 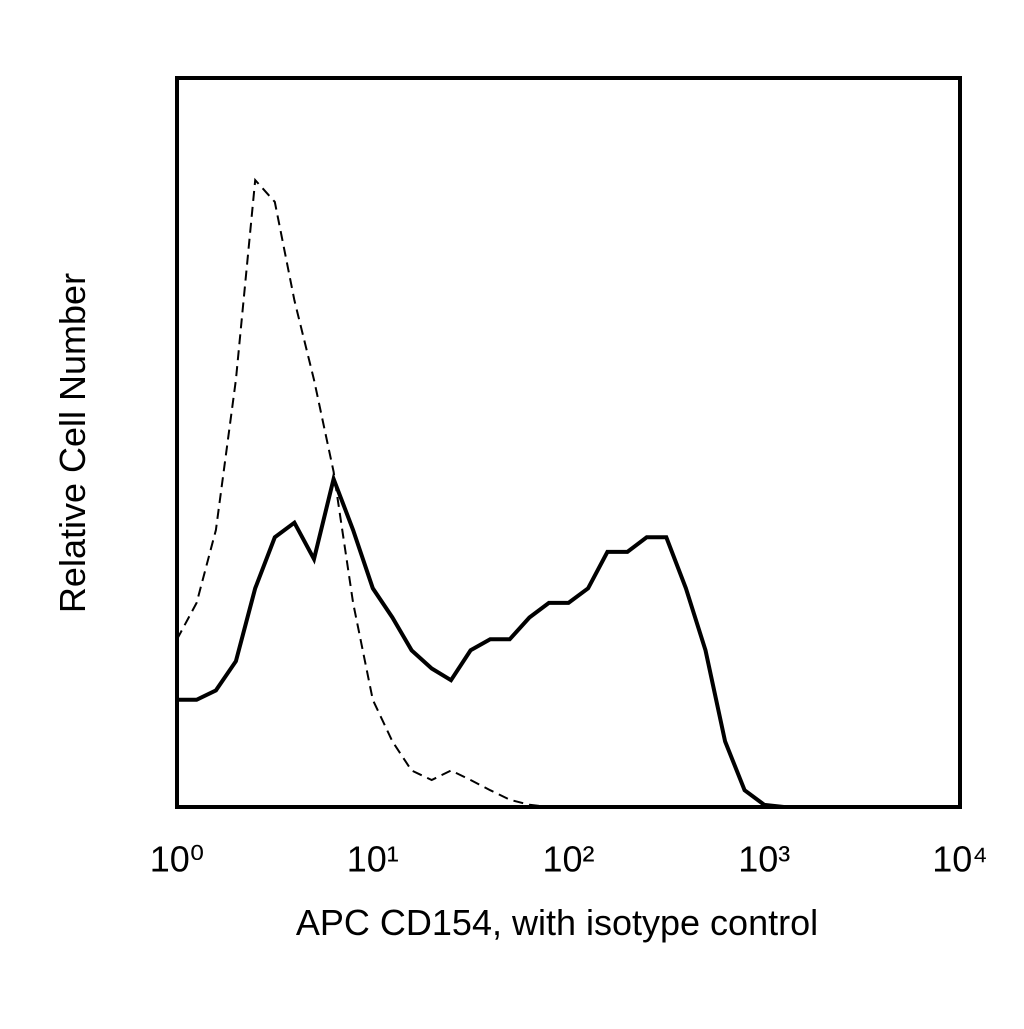 I want to click on x-tick-label: 10², so click(x=568, y=859).